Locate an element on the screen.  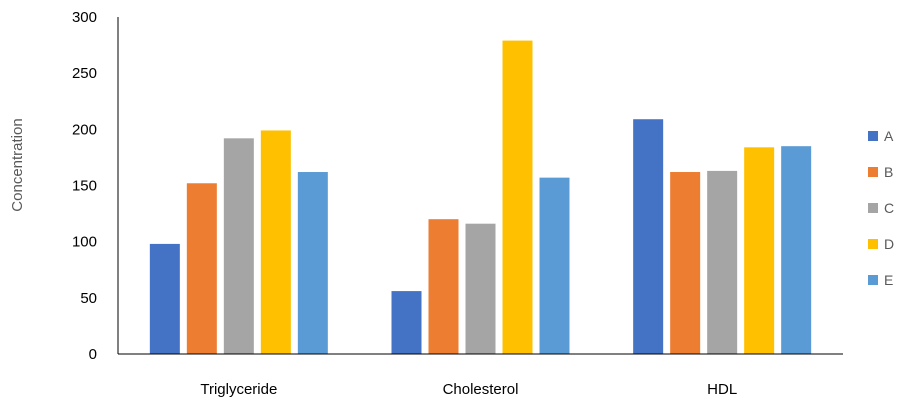
bar-hdl-d is located at coordinates (759, 250).